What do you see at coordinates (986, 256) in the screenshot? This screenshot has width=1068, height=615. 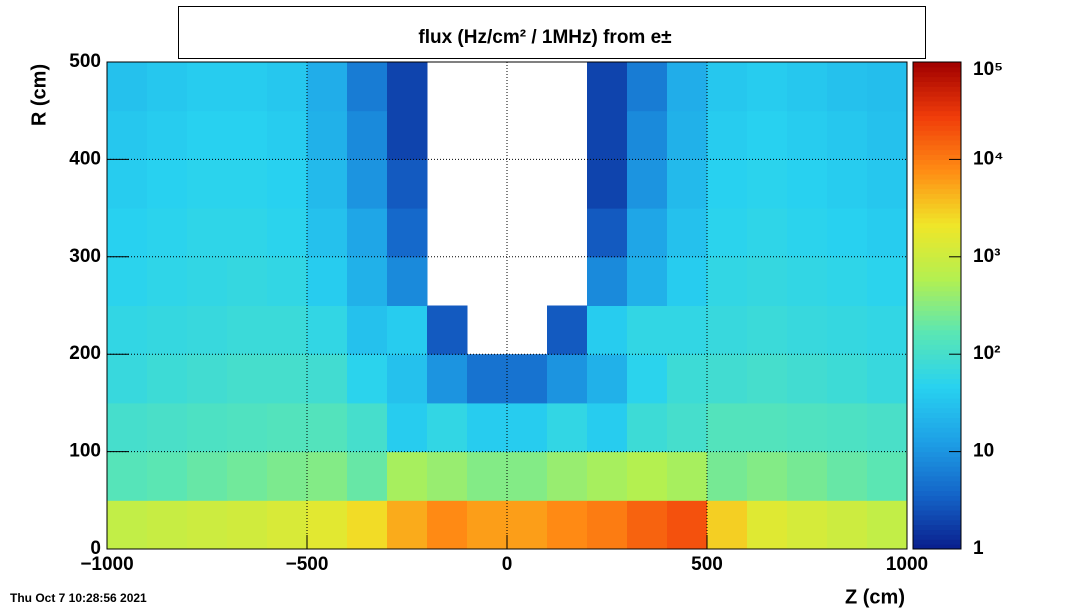 I see `colorbar-tick-label: 10³` at bounding box center [986, 256].